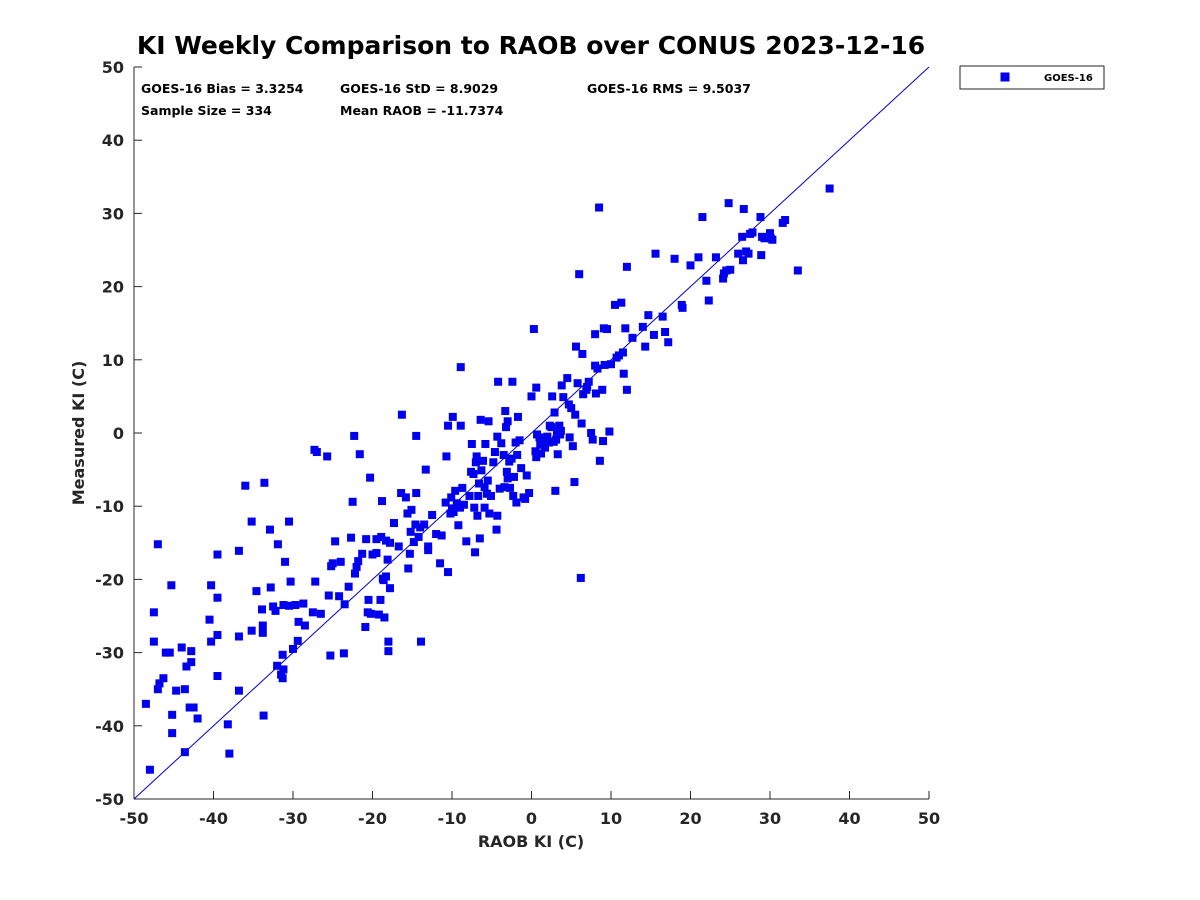  Describe the element at coordinates (78, 433) in the screenshot. I see `y-axis-label: Measured KI (C)` at that location.